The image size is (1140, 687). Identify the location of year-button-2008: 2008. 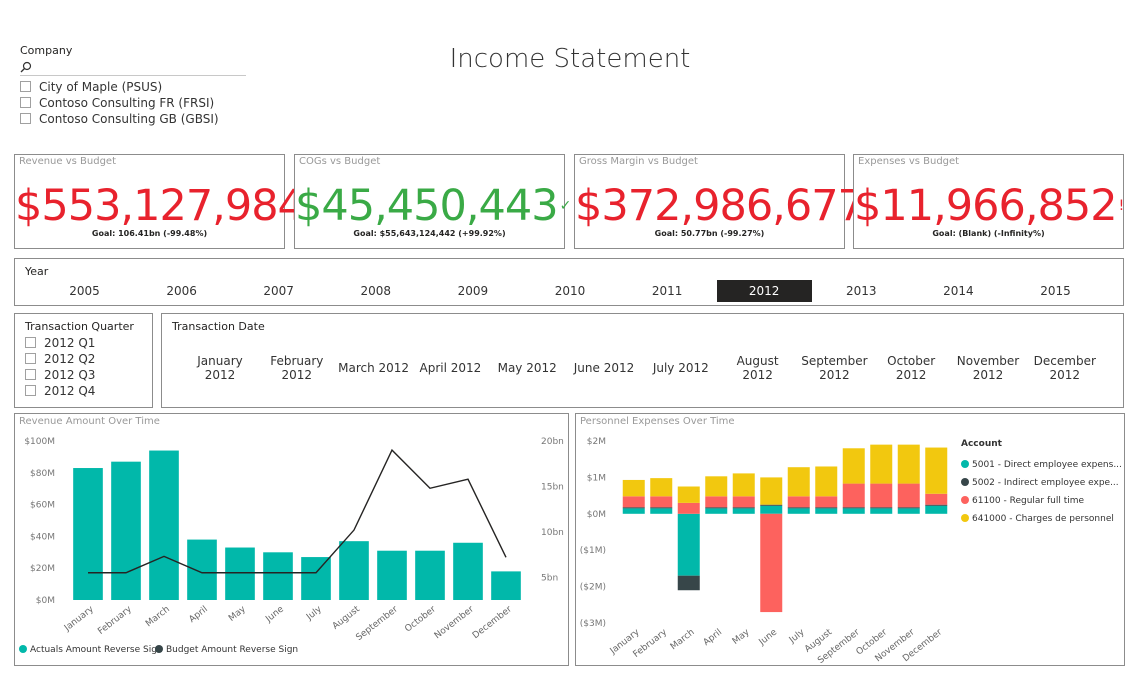
(376, 291).